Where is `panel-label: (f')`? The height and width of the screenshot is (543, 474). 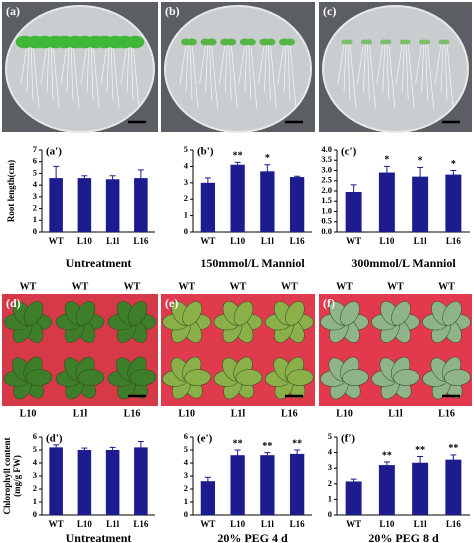
panel-label: (f') is located at coordinates (348, 439).